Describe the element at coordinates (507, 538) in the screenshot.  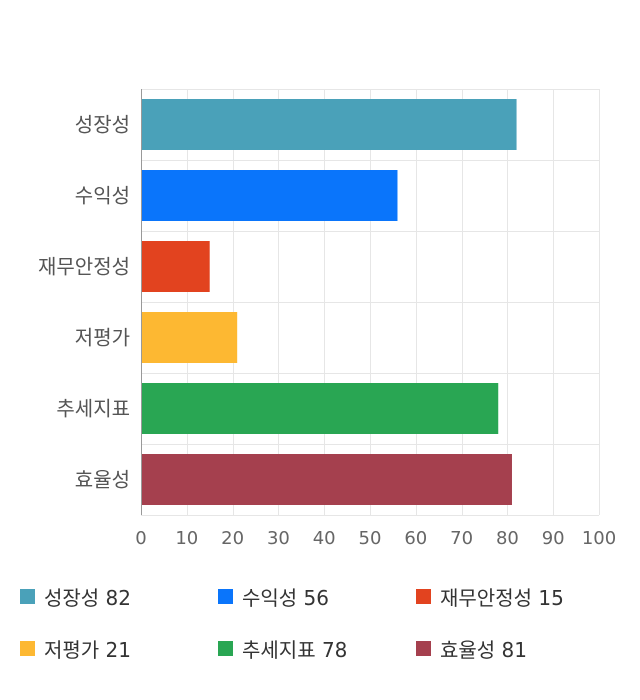
I see `x-tick-label: 80` at that location.